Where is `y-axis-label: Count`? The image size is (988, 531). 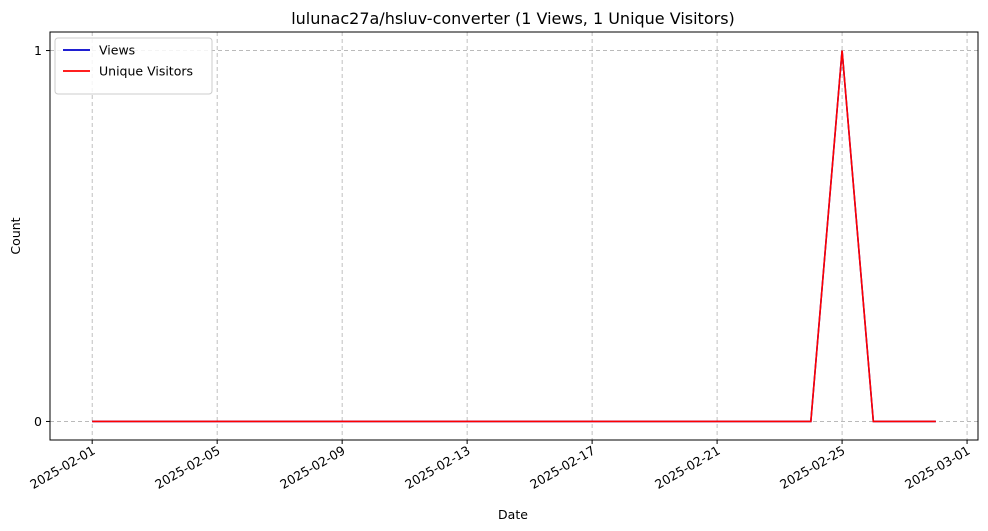
y-axis-label: Count is located at coordinates (15, 235).